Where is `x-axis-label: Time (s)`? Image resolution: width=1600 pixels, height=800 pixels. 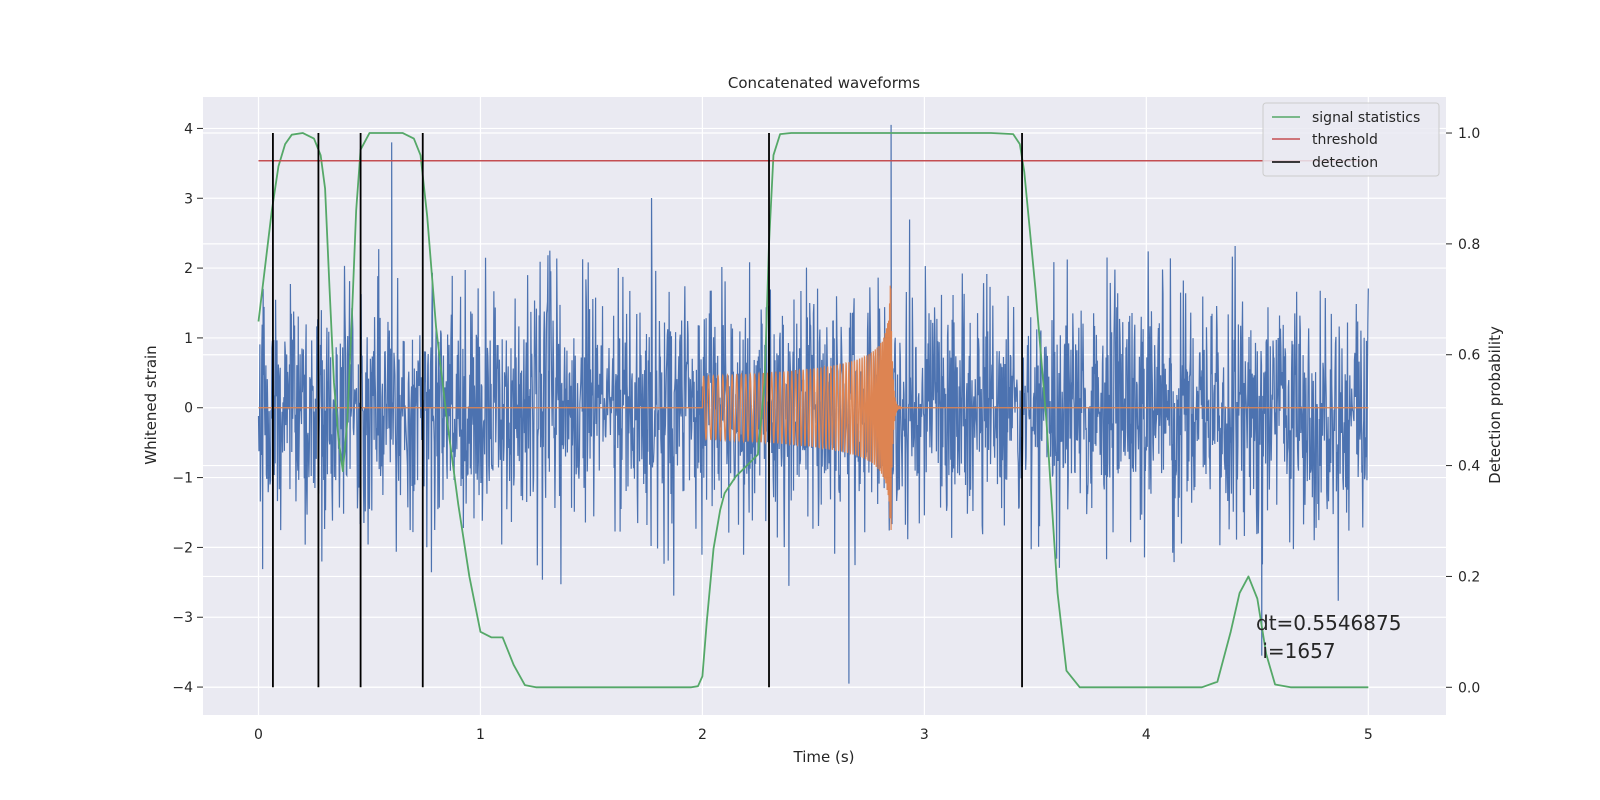 x-axis-label: Time (s) is located at coordinates (824, 757).